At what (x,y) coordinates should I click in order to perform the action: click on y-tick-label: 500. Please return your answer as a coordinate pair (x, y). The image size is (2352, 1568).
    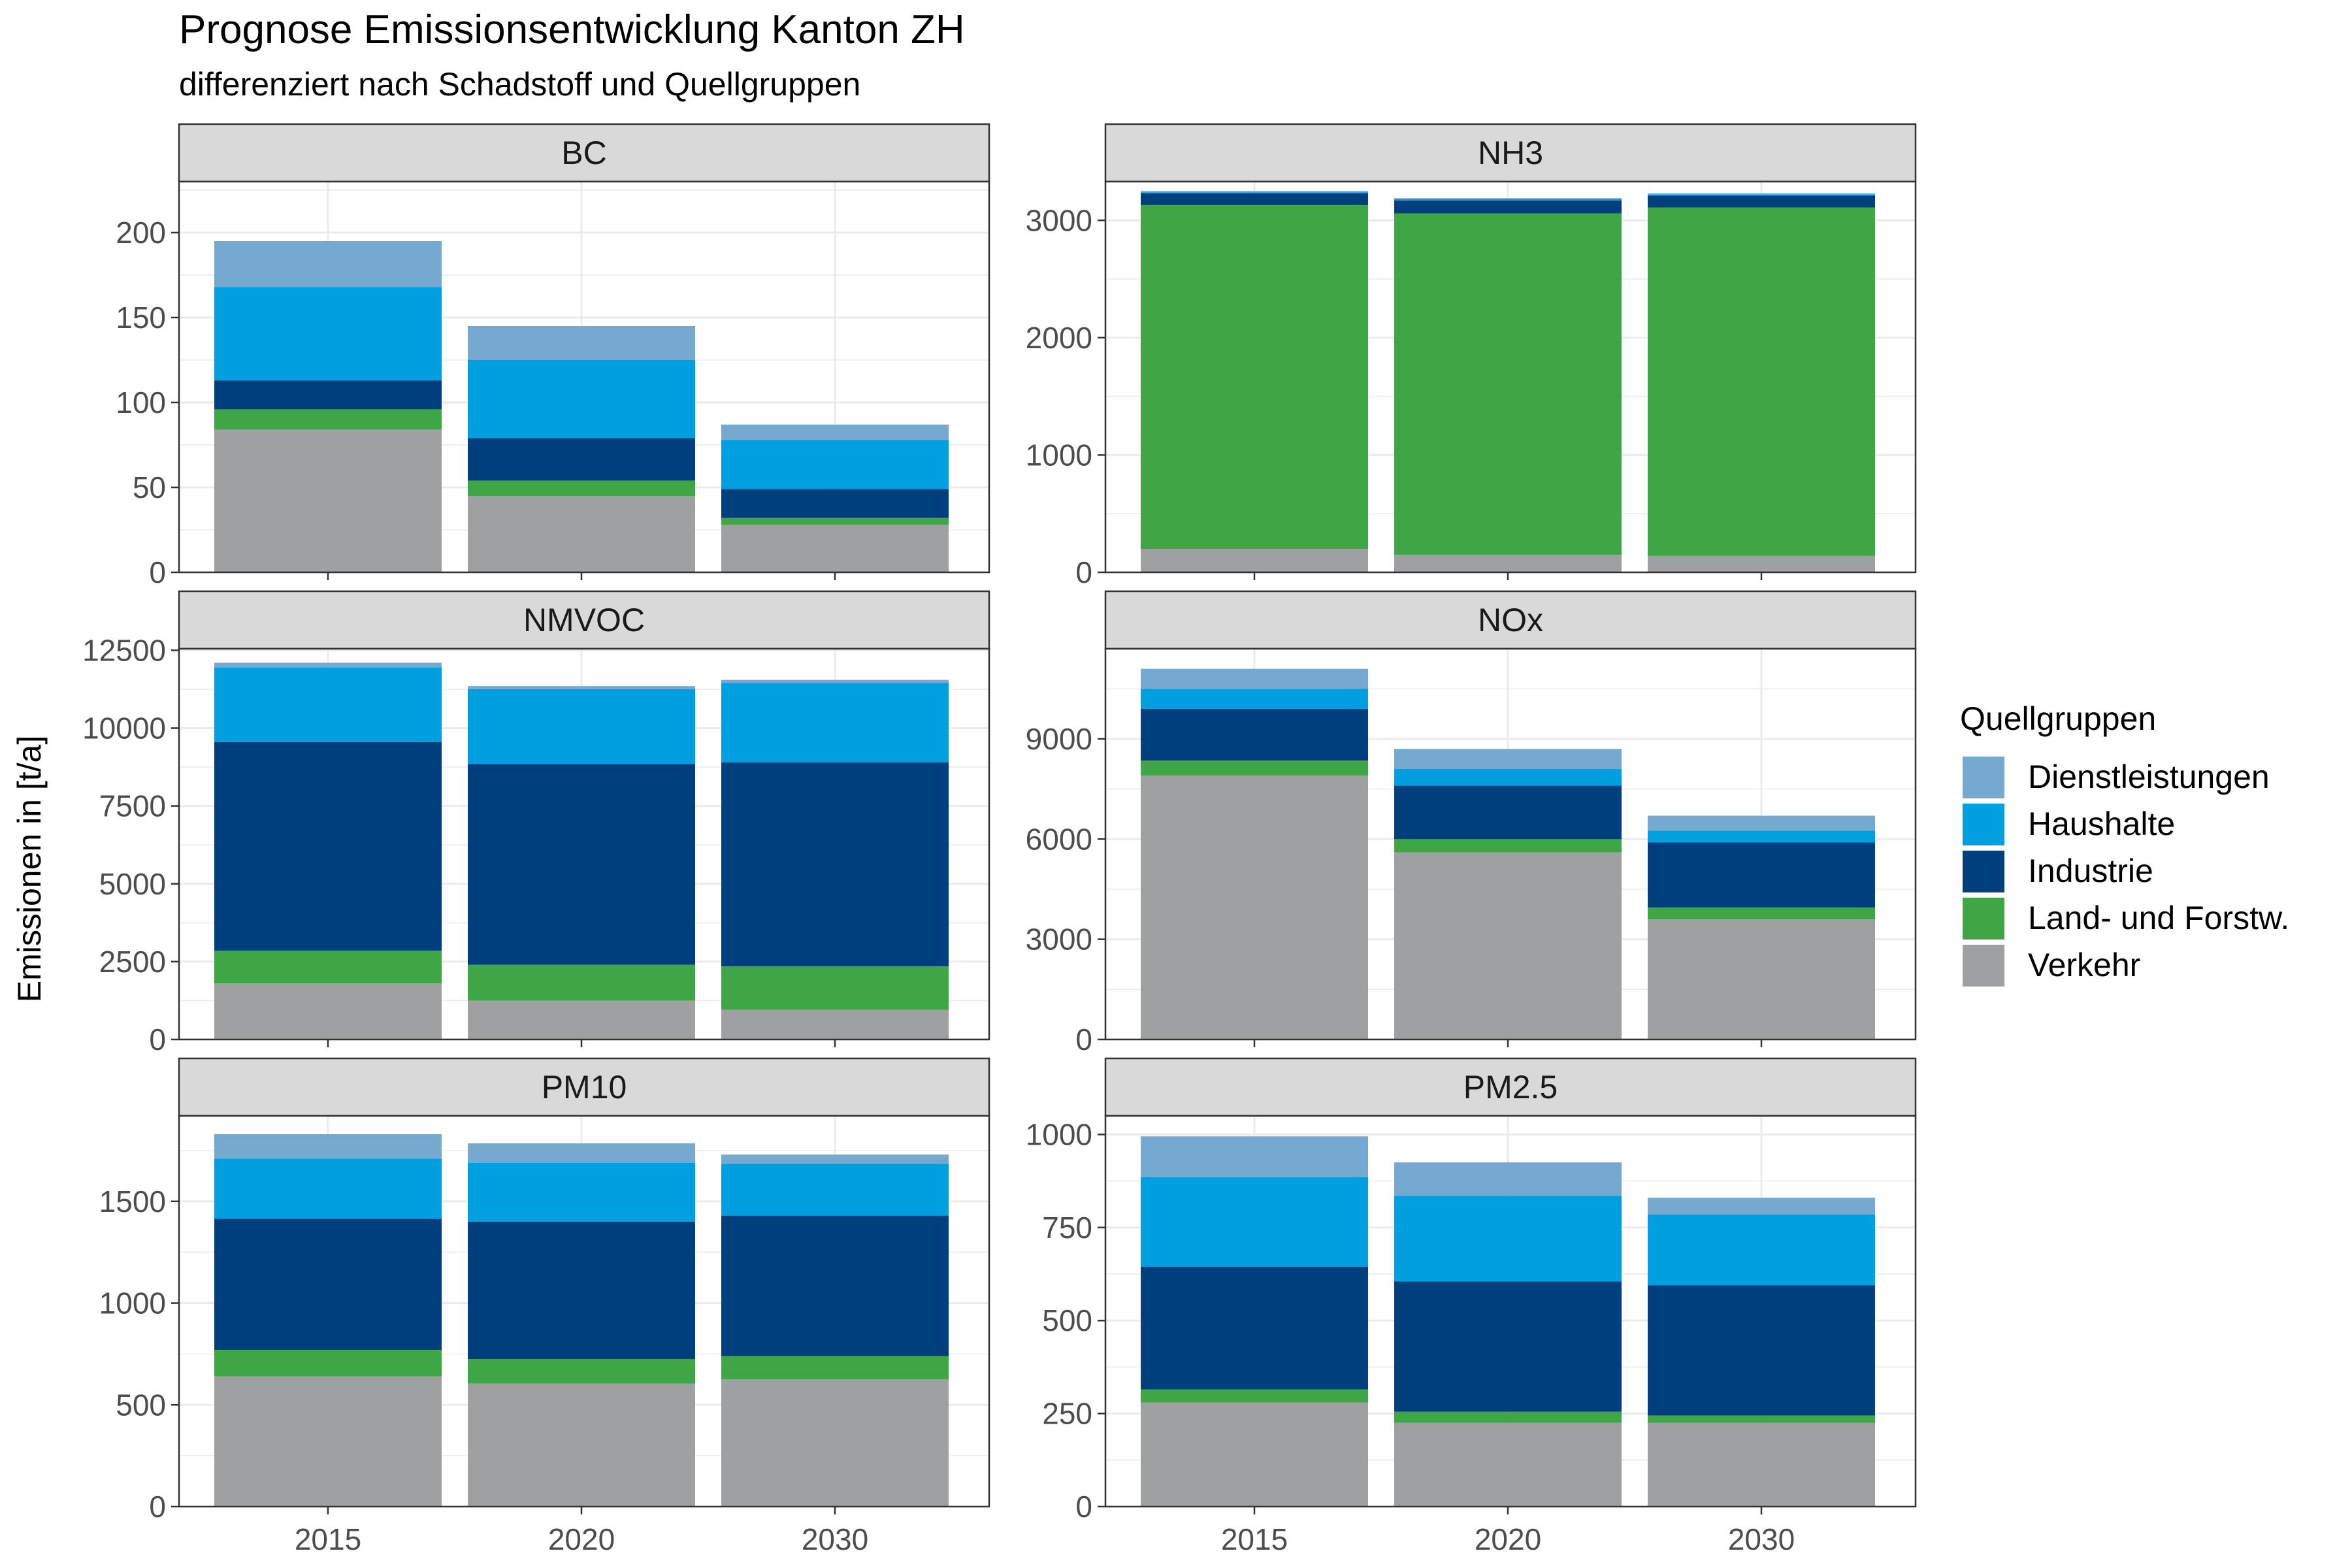
    Looking at the image, I should click on (1067, 1320).